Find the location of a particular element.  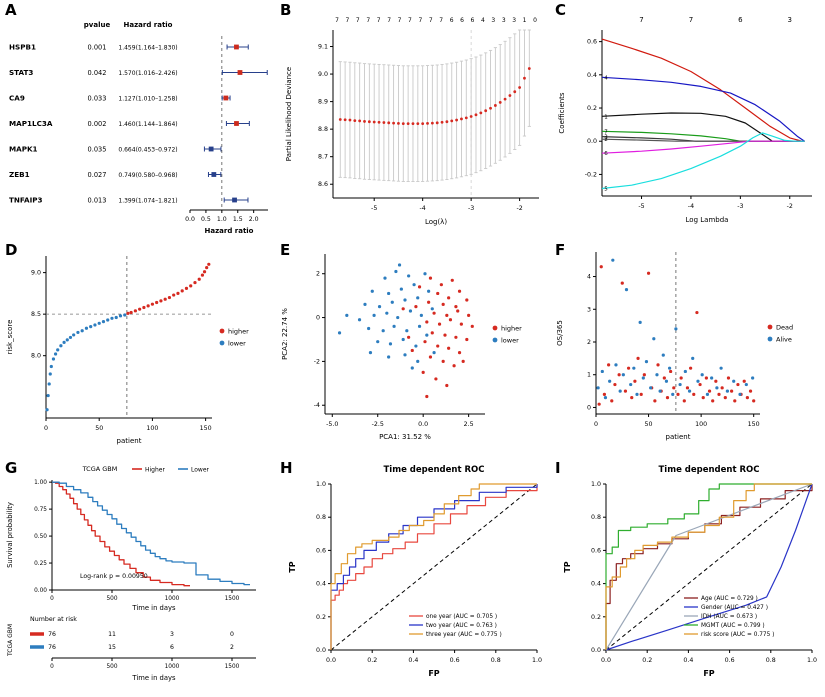

svg-text: MAP1LC3A is located at coordinates (31, 123).